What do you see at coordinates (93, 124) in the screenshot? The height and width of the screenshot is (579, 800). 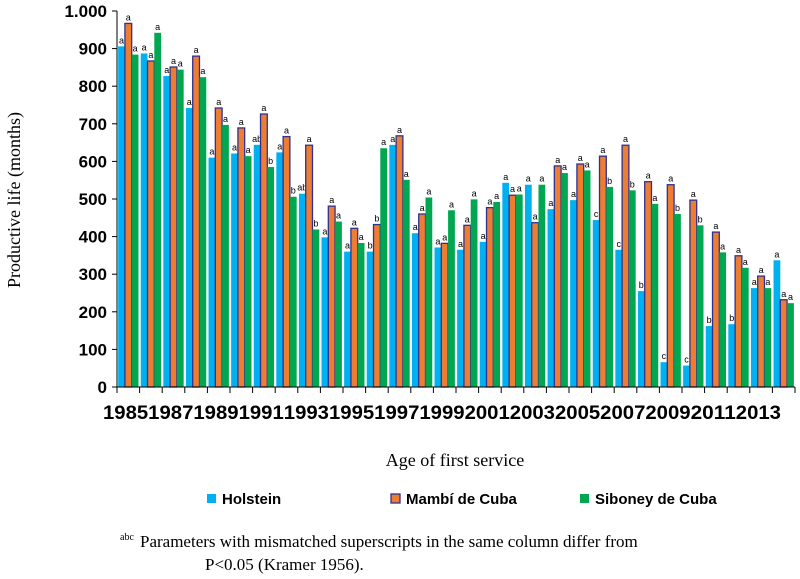 I see `y-tick-label: 700` at bounding box center [93, 124].